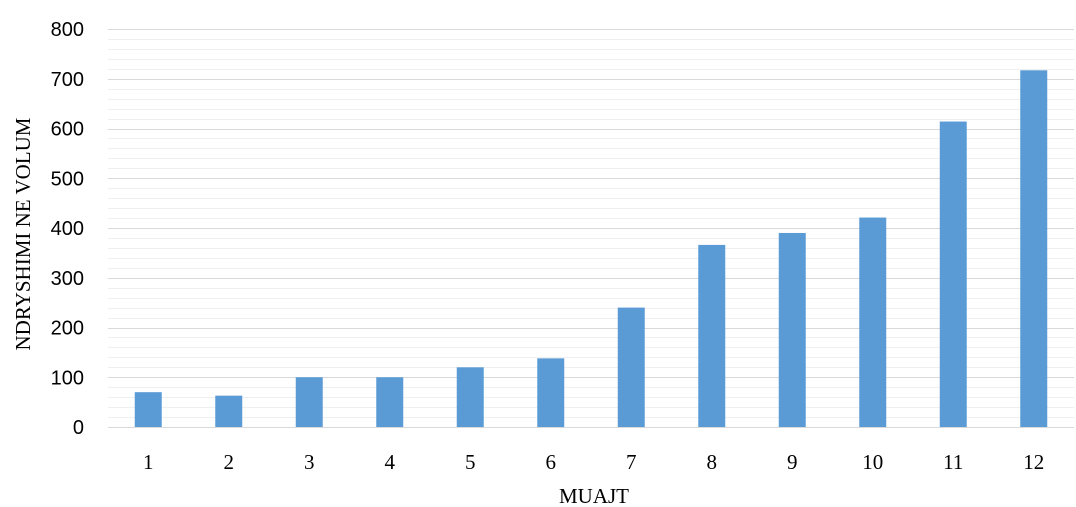 Image resolution: width=1076 pixels, height=507 pixels. What do you see at coordinates (148, 462) in the screenshot?
I see `x-tick-label: 1` at bounding box center [148, 462].